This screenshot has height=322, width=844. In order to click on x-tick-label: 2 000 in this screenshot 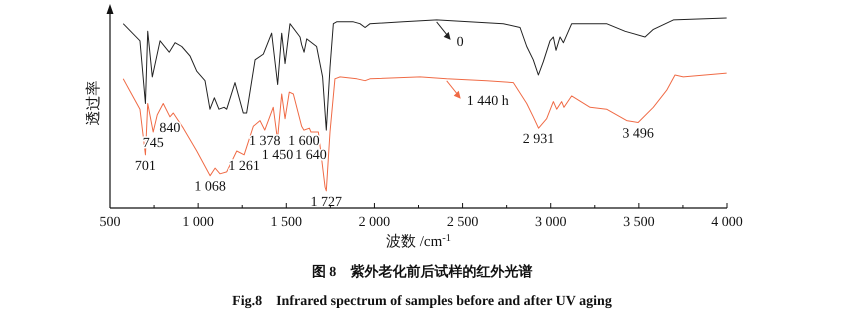, I will do `click(374, 222)`.